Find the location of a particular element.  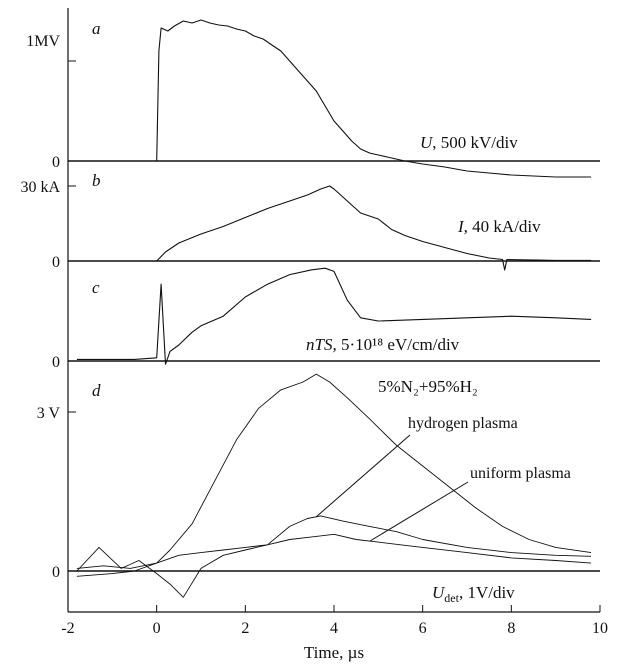

x-tick-label-4: 6 is located at coordinates (423, 628).